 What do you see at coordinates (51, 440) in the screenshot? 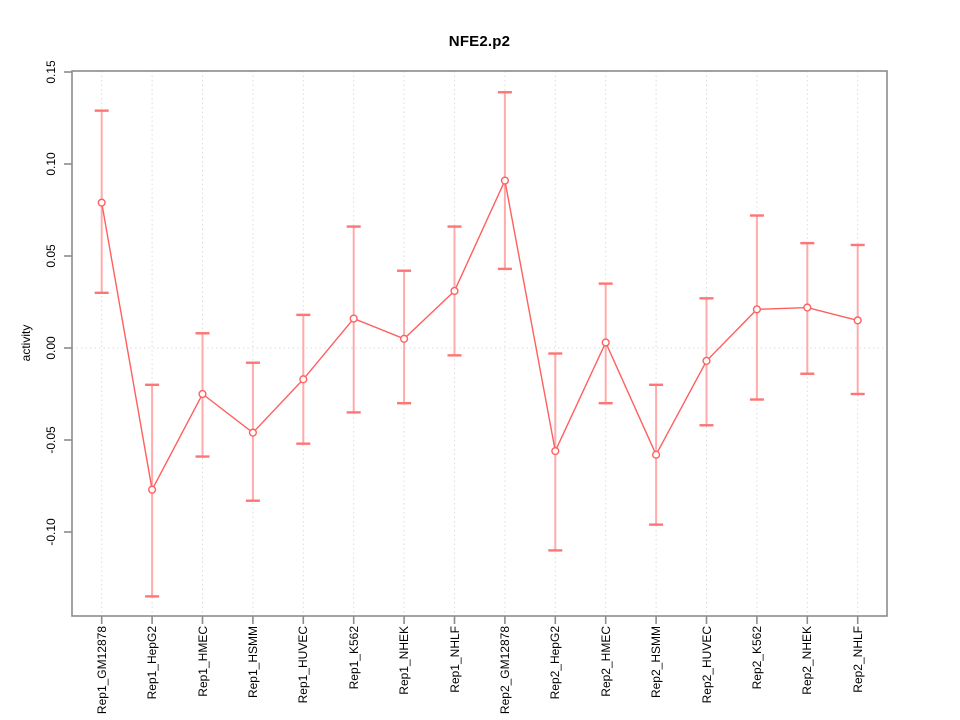
I see `y-tick-label: -0.05` at bounding box center [51, 440].